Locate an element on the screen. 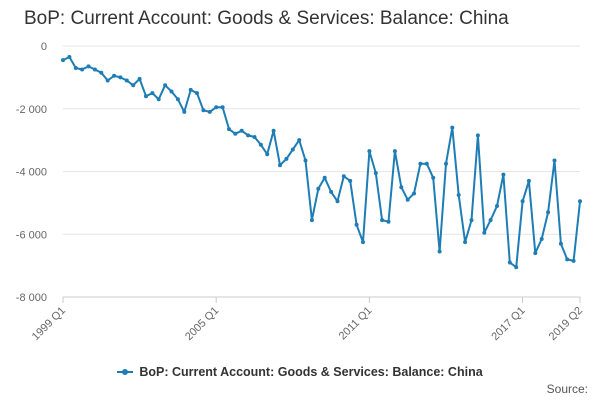 The image size is (600, 400). legend-line-marker-icon is located at coordinates (125, 372).